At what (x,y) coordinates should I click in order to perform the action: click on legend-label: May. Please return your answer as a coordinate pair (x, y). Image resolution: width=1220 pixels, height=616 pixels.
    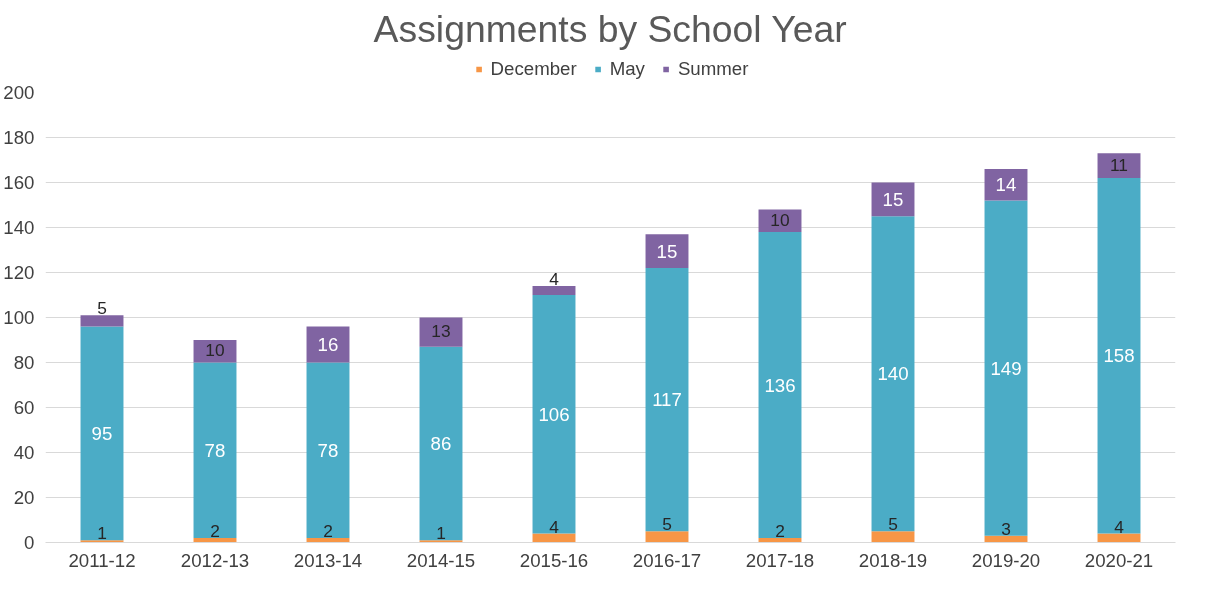
    Looking at the image, I should click on (627, 69).